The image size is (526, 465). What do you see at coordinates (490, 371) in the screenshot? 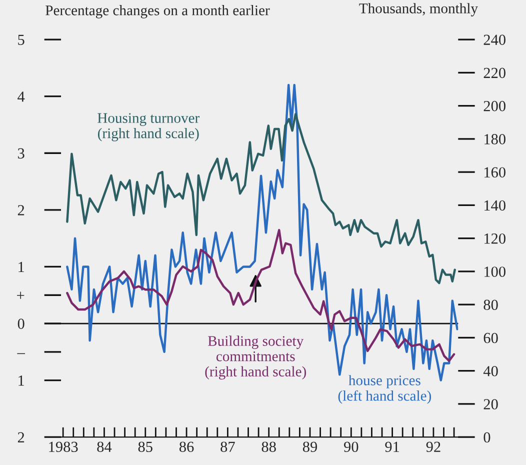
I see `y2-tick-label: 40` at bounding box center [490, 371].